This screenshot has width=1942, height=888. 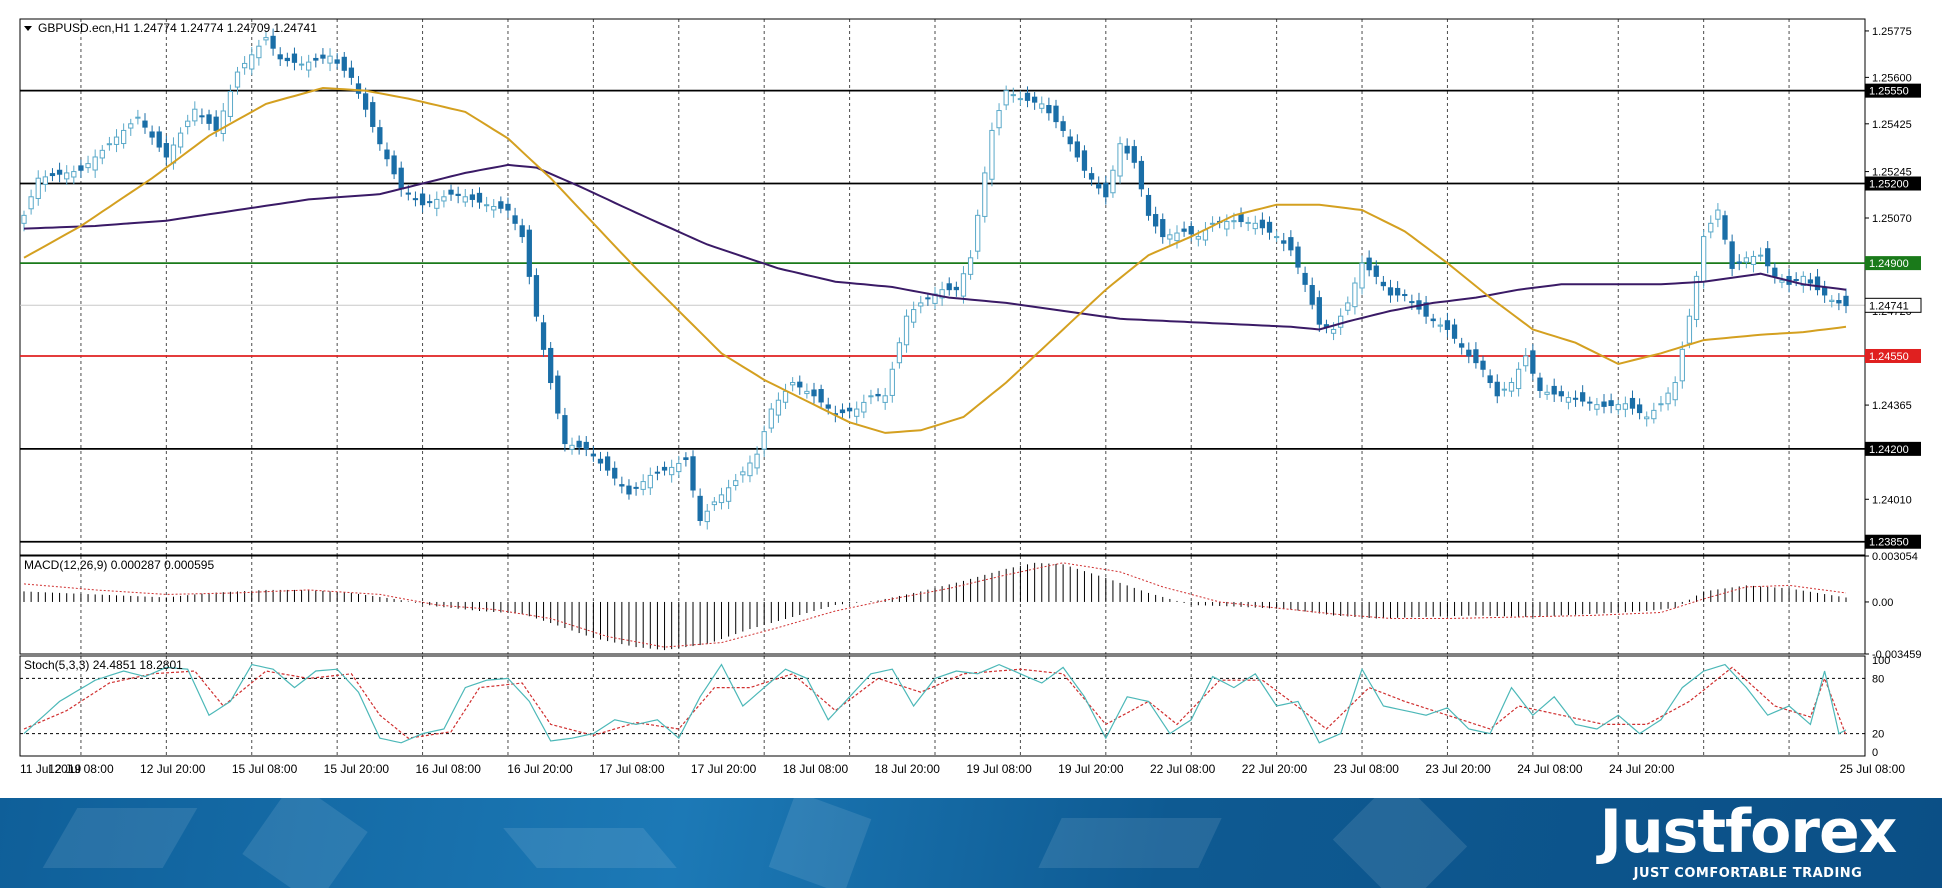 What do you see at coordinates (1367, 769) in the screenshot?
I see `time-axis-label: 23 Jul 08:00` at bounding box center [1367, 769].